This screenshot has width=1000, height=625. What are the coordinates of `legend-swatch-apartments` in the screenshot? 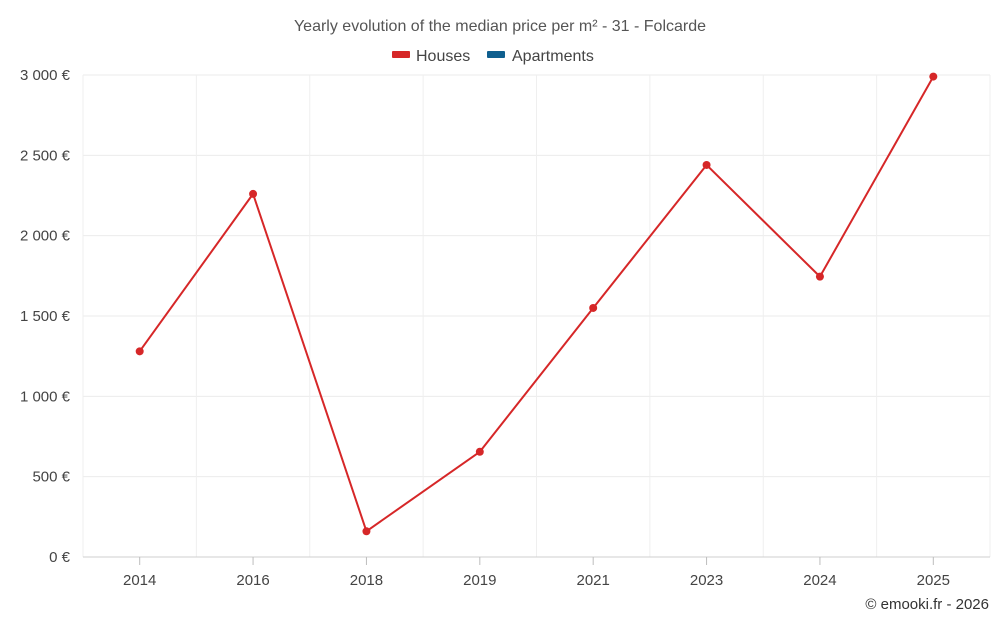 It's located at (496, 54).